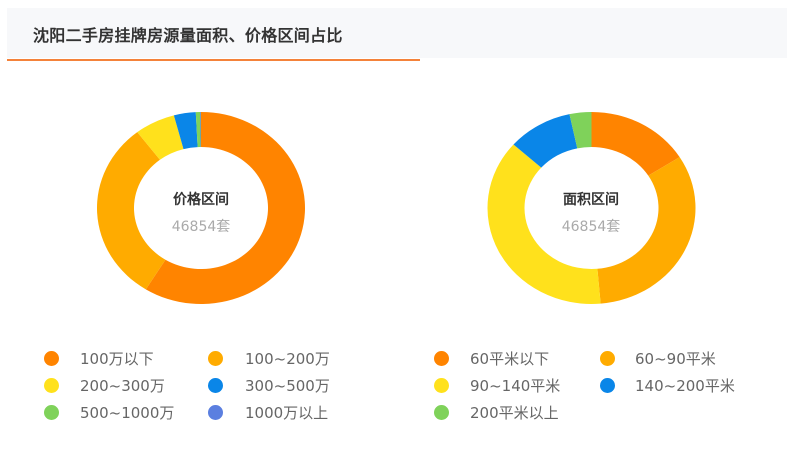 The height and width of the screenshot is (450, 800). I want to click on area-center-label: 面积区间, so click(591, 200).